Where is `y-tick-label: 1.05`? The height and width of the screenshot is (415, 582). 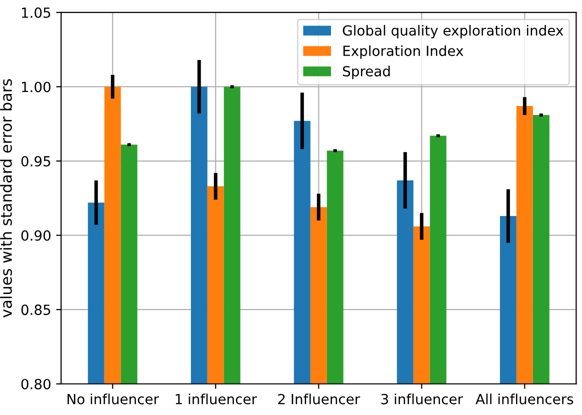 y-tick-label: 1.05 is located at coordinates (36, 12).